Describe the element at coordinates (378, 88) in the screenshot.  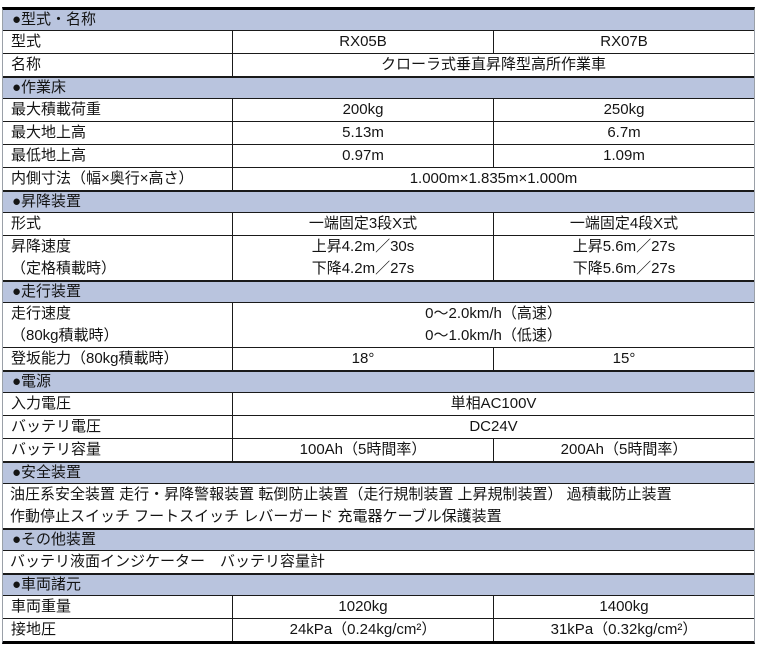
I see `section-header-row: ●作業床` at that location.